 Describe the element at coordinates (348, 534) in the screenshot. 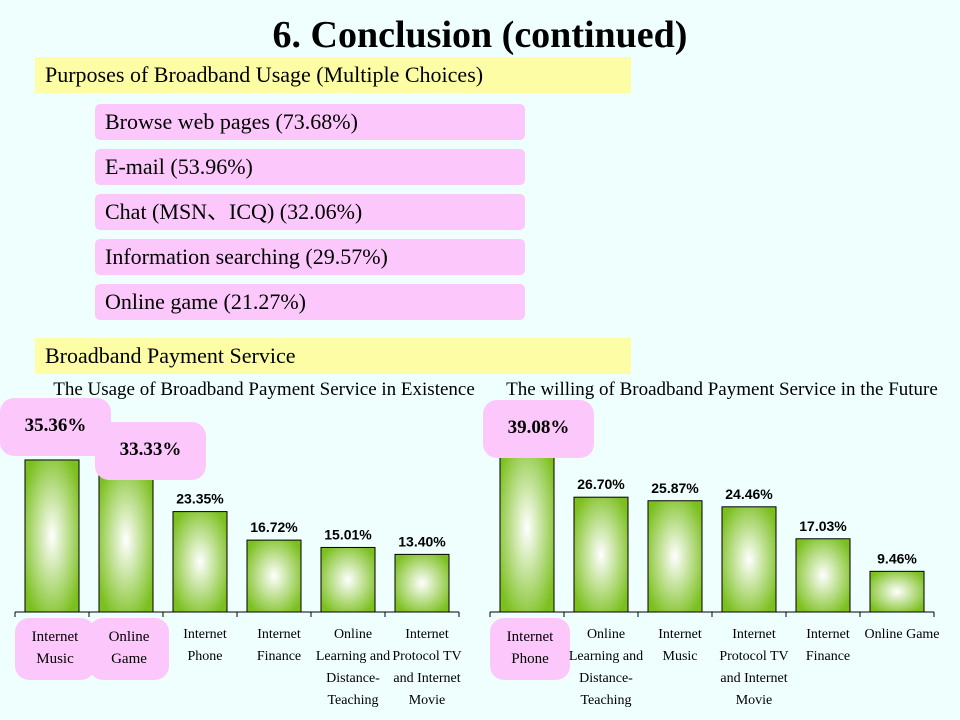

I see `bar-value-label: 15.01%` at that location.